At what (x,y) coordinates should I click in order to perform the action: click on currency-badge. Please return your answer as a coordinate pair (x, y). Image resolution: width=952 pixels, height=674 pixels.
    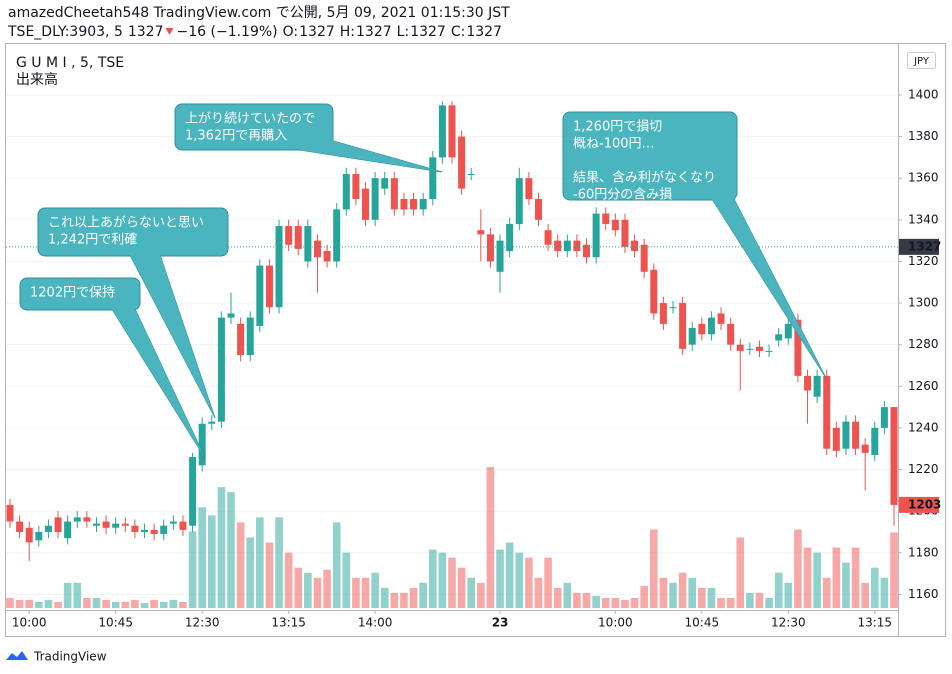
    Looking at the image, I should click on (921, 60).